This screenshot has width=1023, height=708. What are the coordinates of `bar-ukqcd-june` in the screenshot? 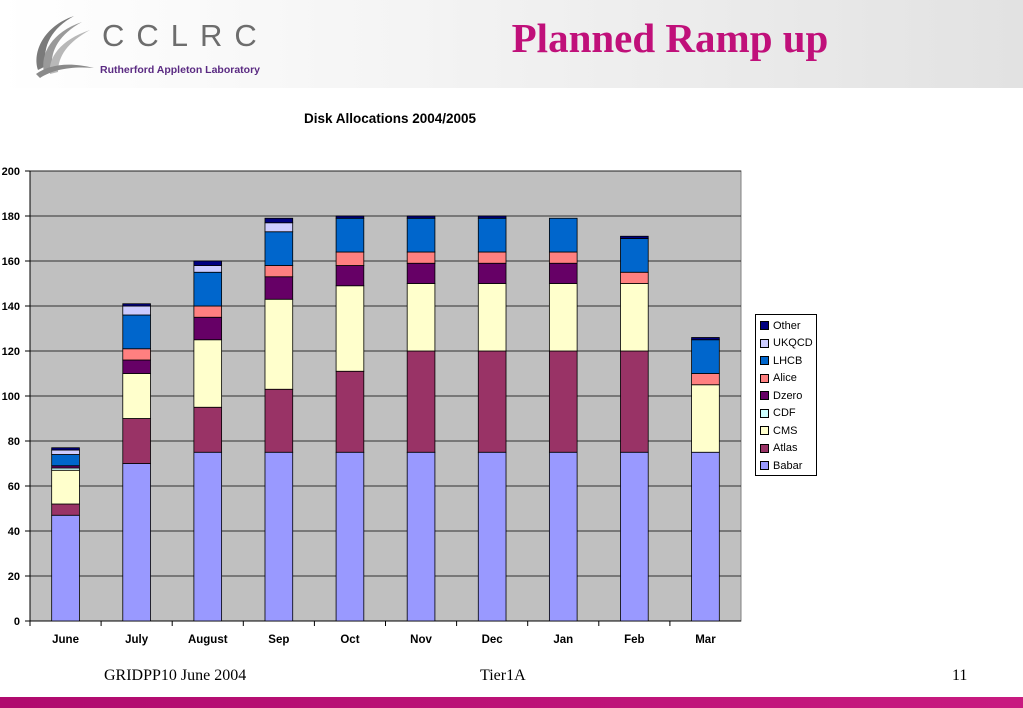 It's located at (65, 452).